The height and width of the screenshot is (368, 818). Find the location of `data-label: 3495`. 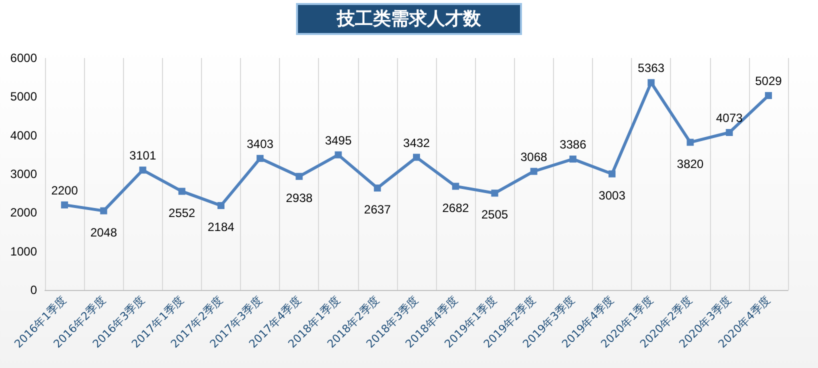

data-label: 3495 is located at coordinates (338, 140).